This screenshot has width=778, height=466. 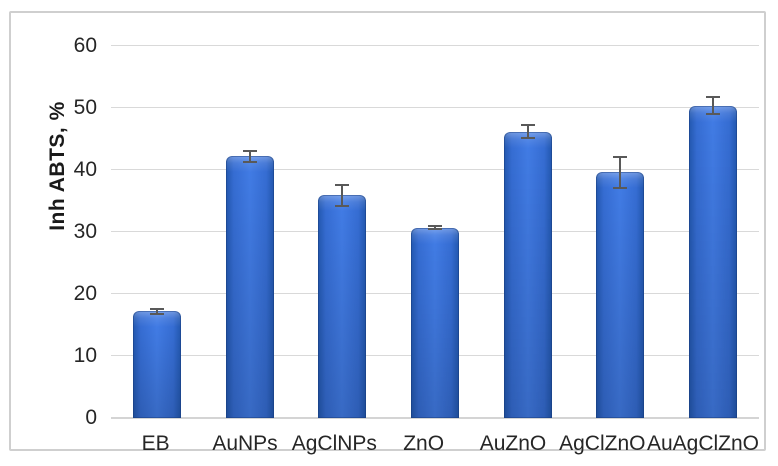 I want to click on bar-ZnO, so click(x=435, y=321).